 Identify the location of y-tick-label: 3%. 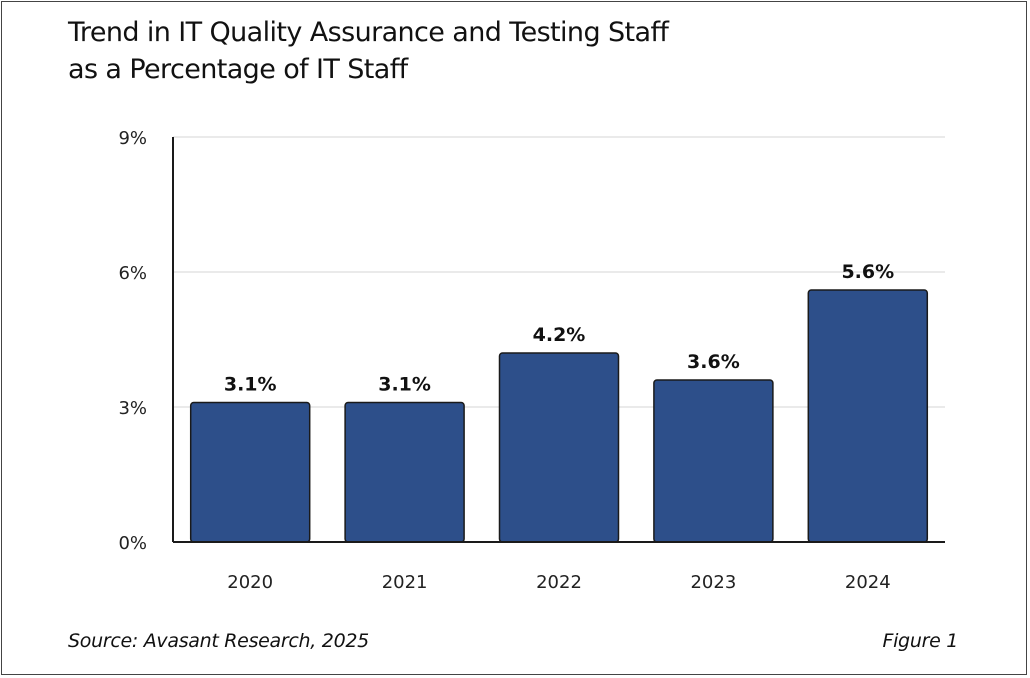
(132, 408).